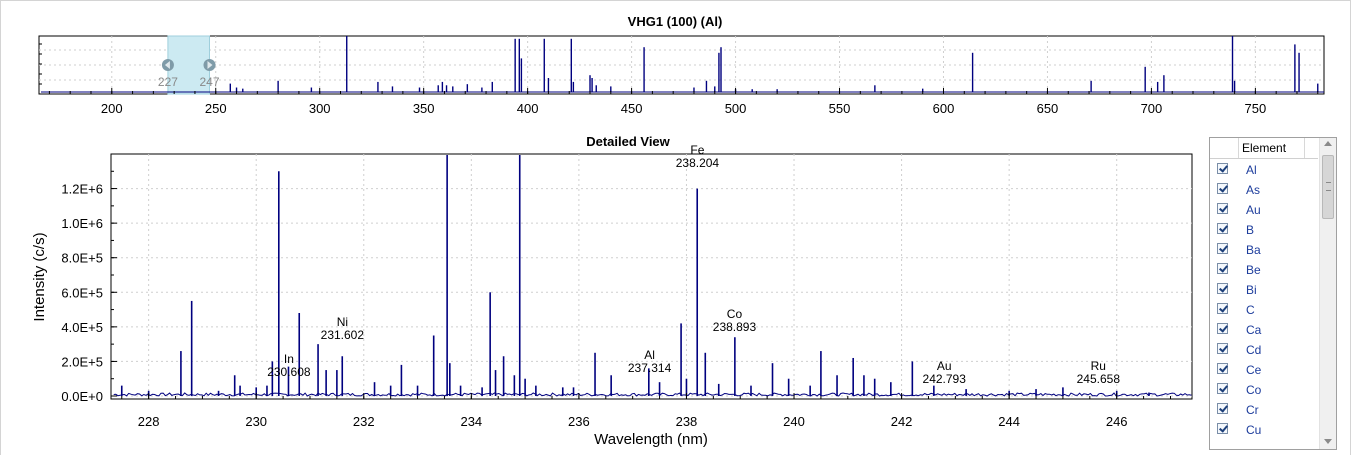  Describe the element at coordinates (650, 368) in the screenshot. I see `annotation-wavelength: 237.314` at that location.